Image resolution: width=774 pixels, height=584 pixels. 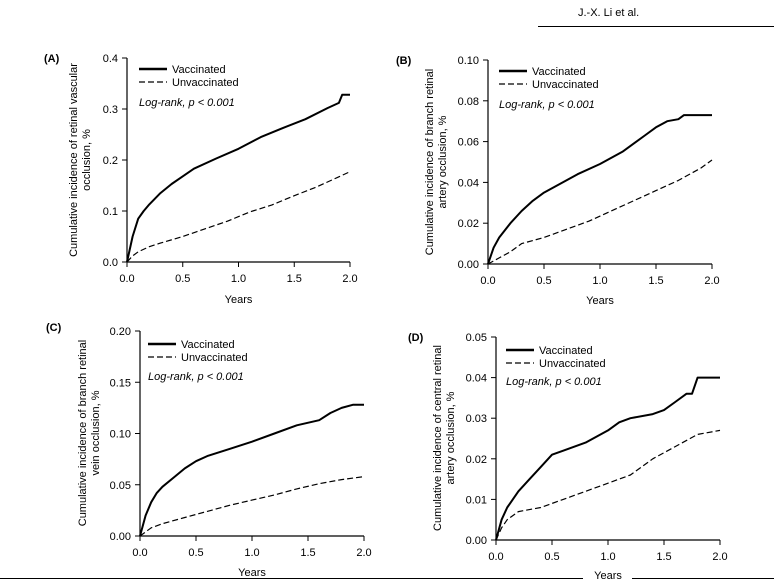 I want to click on y-tick-label: 0.08, so click(x=468, y=102).